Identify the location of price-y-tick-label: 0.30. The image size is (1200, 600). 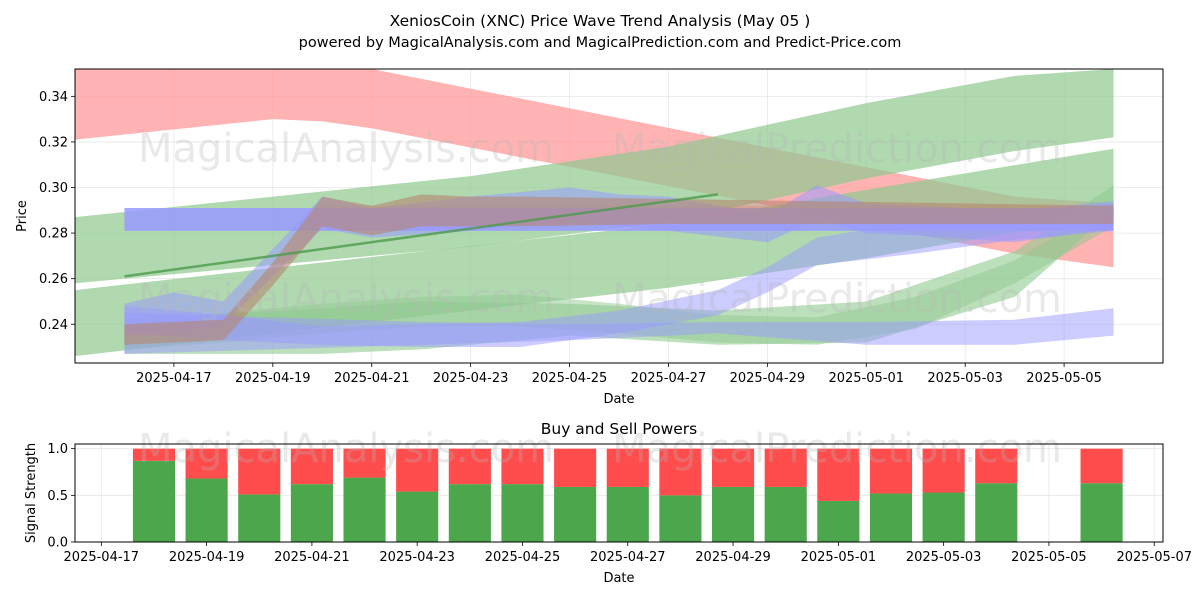
(53, 188).